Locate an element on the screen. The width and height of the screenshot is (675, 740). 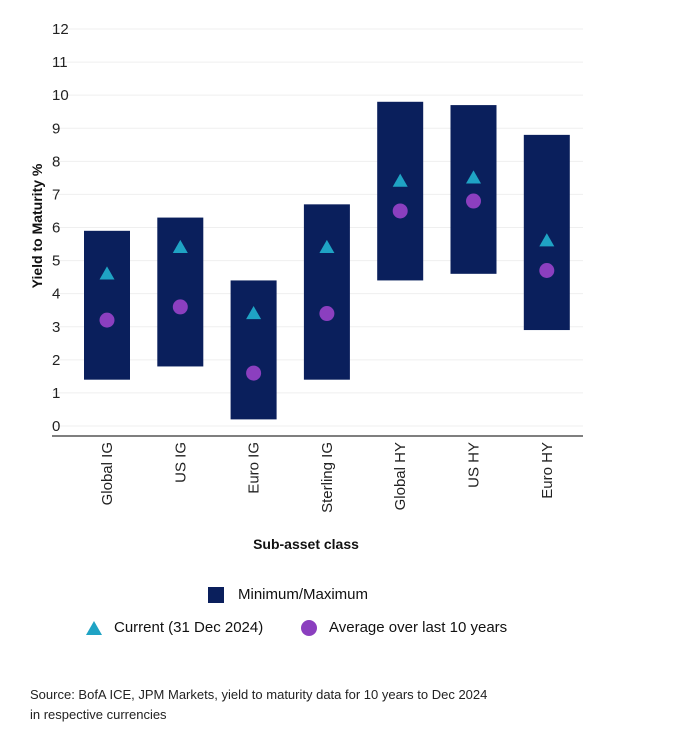
legend-label-current: Current (31 Dec 2024) is located at coordinates (189, 627).